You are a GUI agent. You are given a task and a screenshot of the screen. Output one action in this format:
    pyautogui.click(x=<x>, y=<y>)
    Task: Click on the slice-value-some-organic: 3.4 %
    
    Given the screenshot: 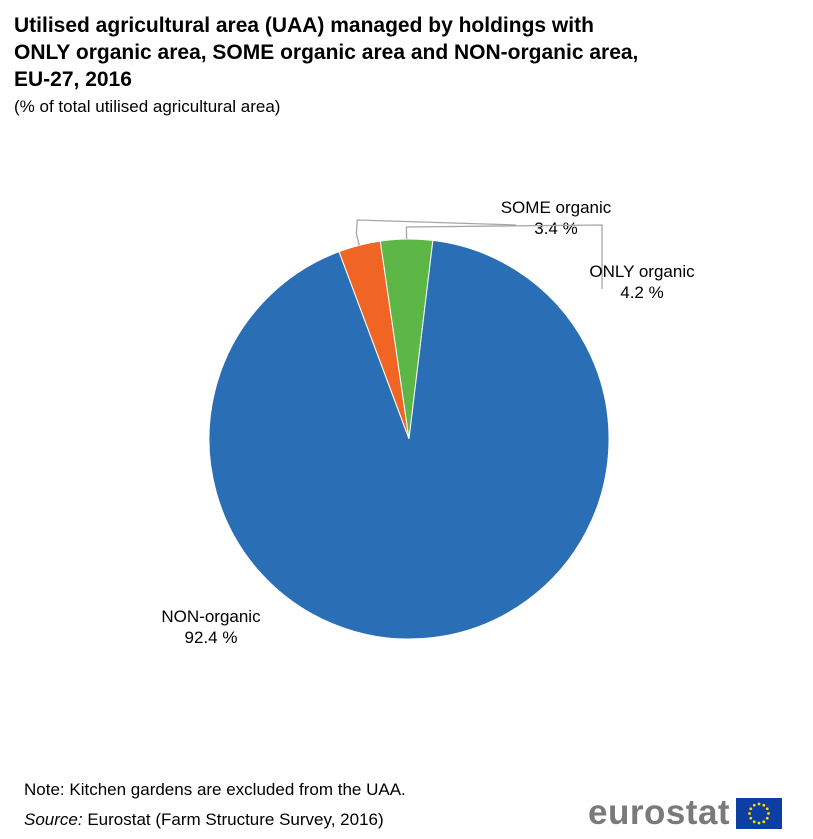 What is the action you would take?
    pyautogui.click(x=555, y=228)
    